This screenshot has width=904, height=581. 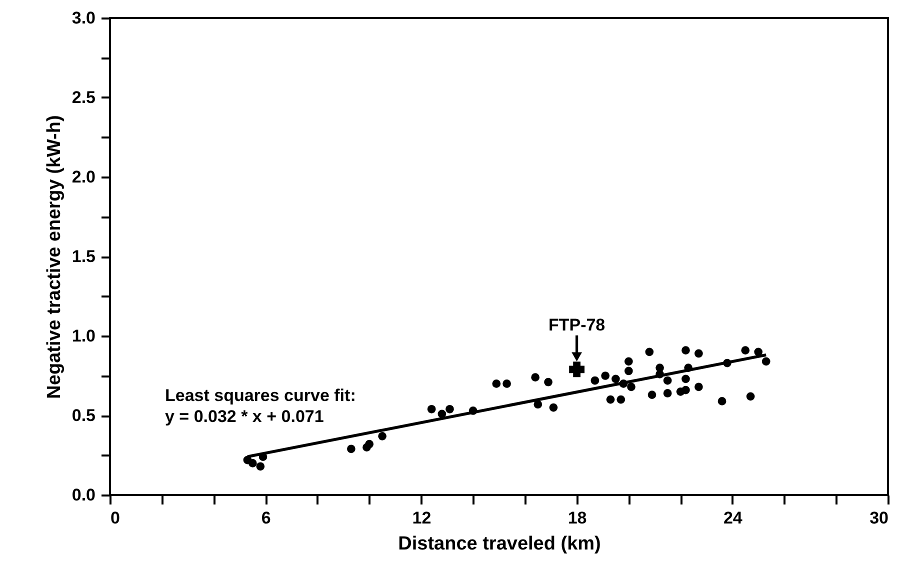 I want to click on y-tick-label: 2.5, so click(x=84, y=97).